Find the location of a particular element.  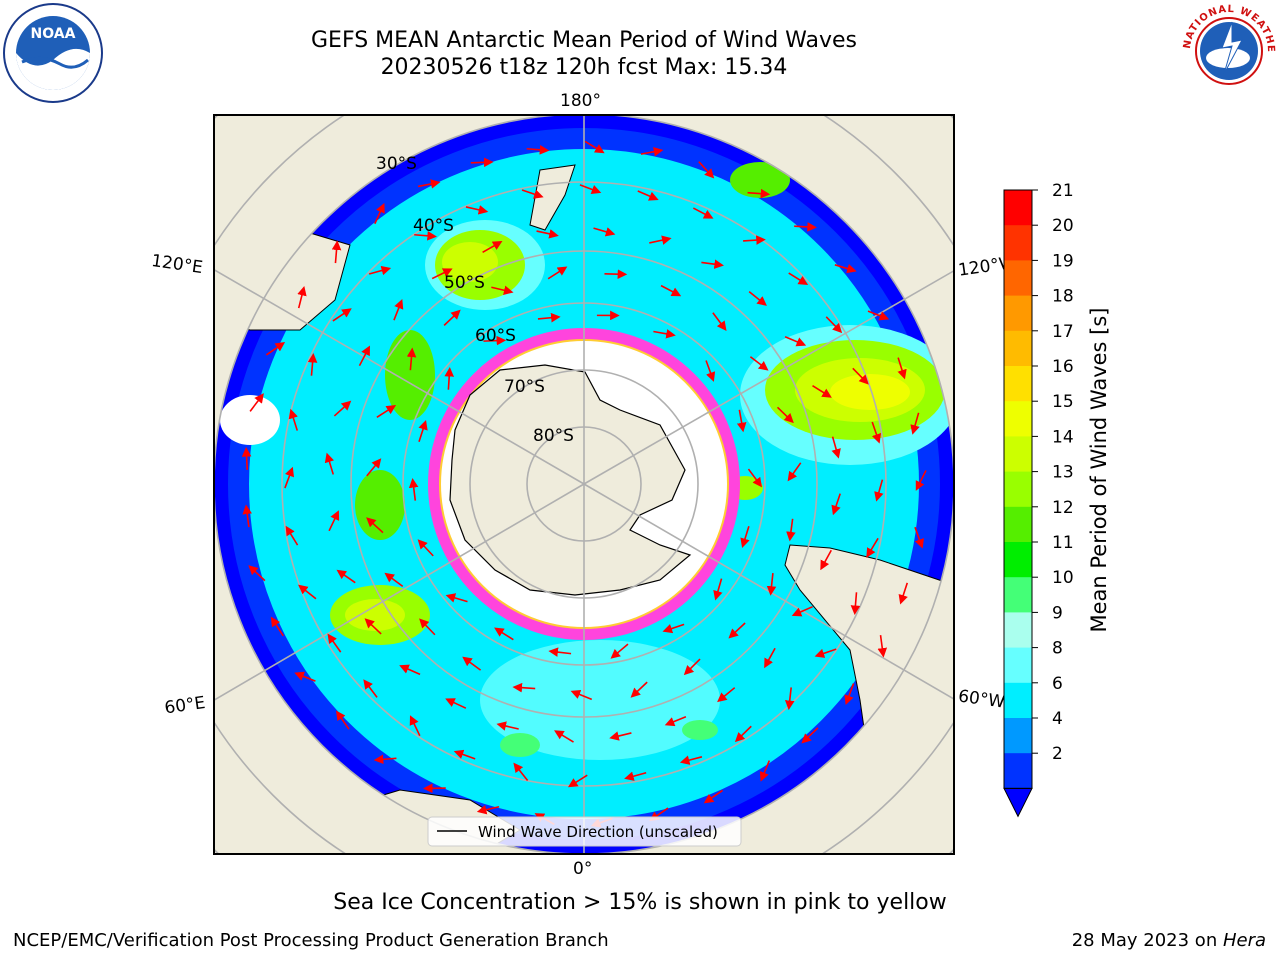

colorbar-tick-label: 4 is located at coordinates (1057, 719).